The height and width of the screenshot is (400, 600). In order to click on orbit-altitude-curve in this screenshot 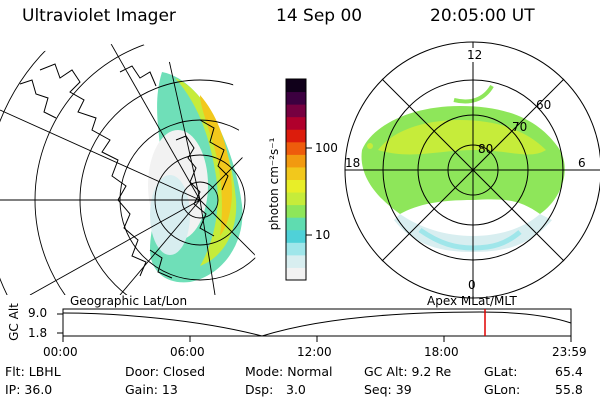, I will do `click(317, 324)`.